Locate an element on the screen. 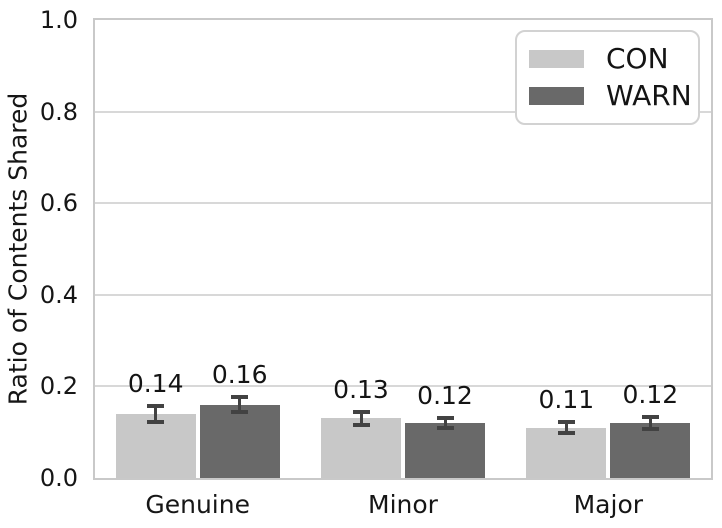 The height and width of the screenshot is (528, 722). error-bar-genuine-con is located at coordinates (156, 414).